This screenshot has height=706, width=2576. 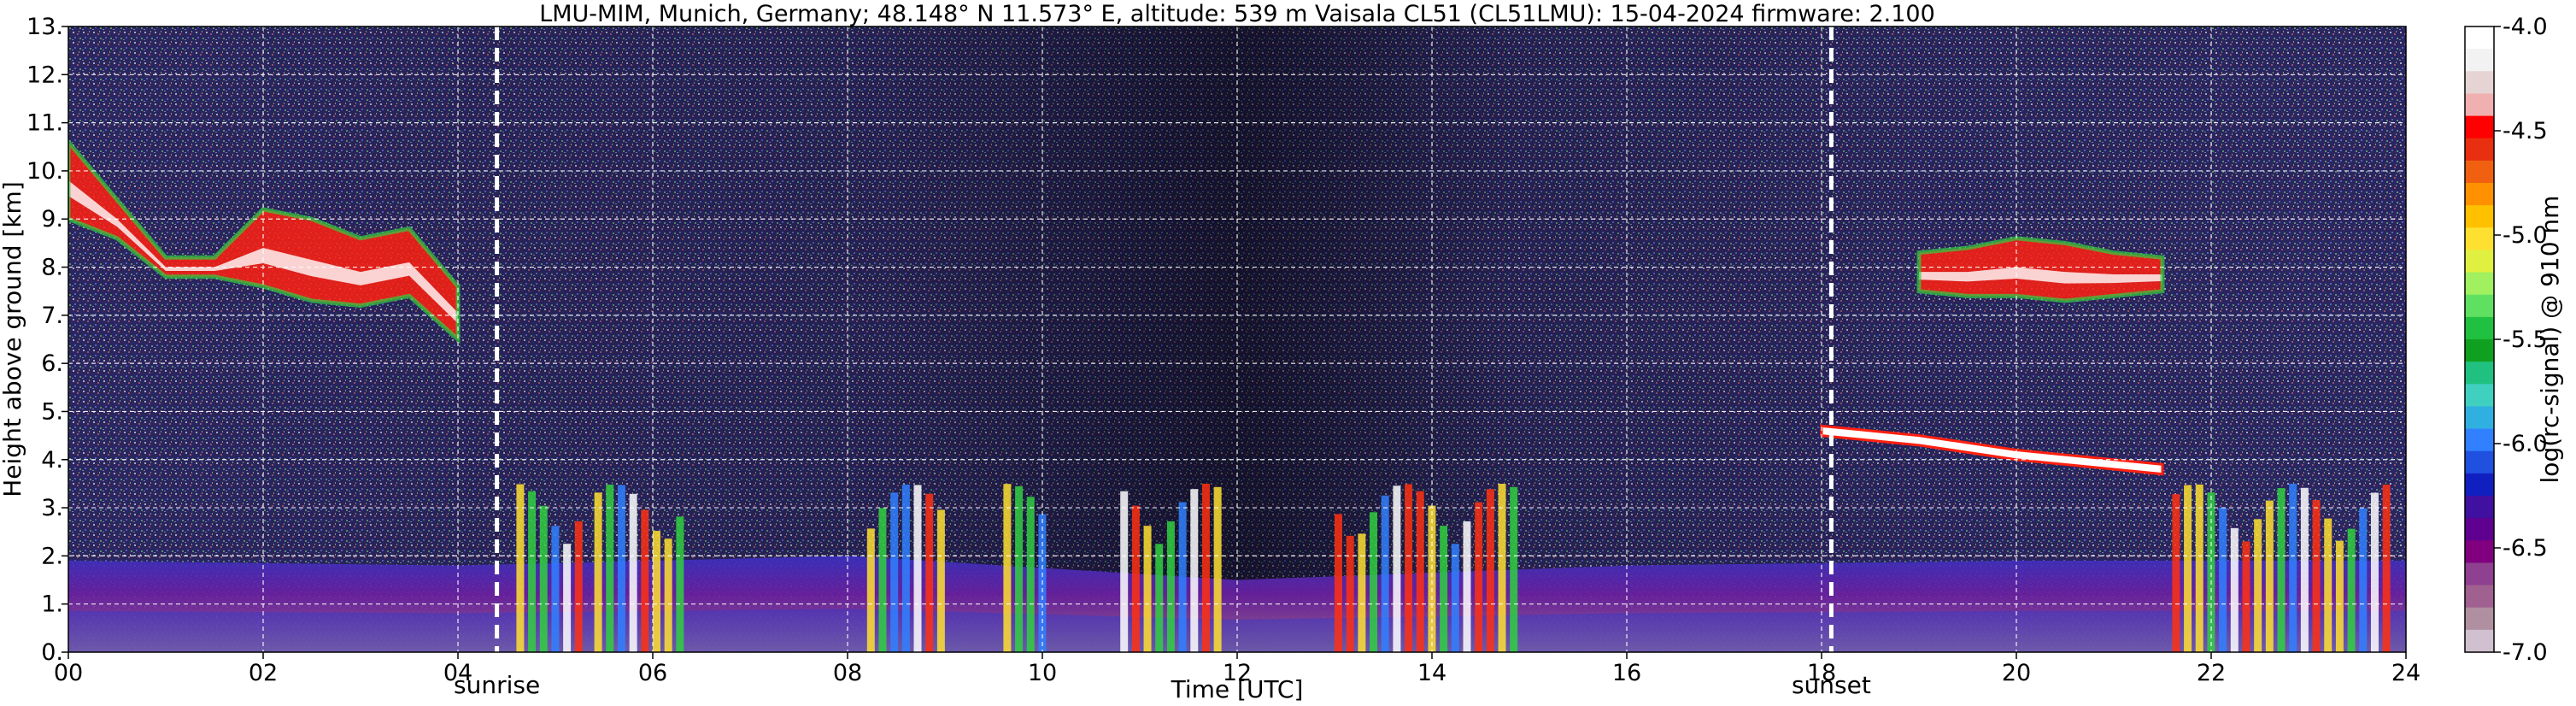 What do you see at coordinates (52, 556) in the screenshot?
I see `y-tick-label: 2.` at bounding box center [52, 556].